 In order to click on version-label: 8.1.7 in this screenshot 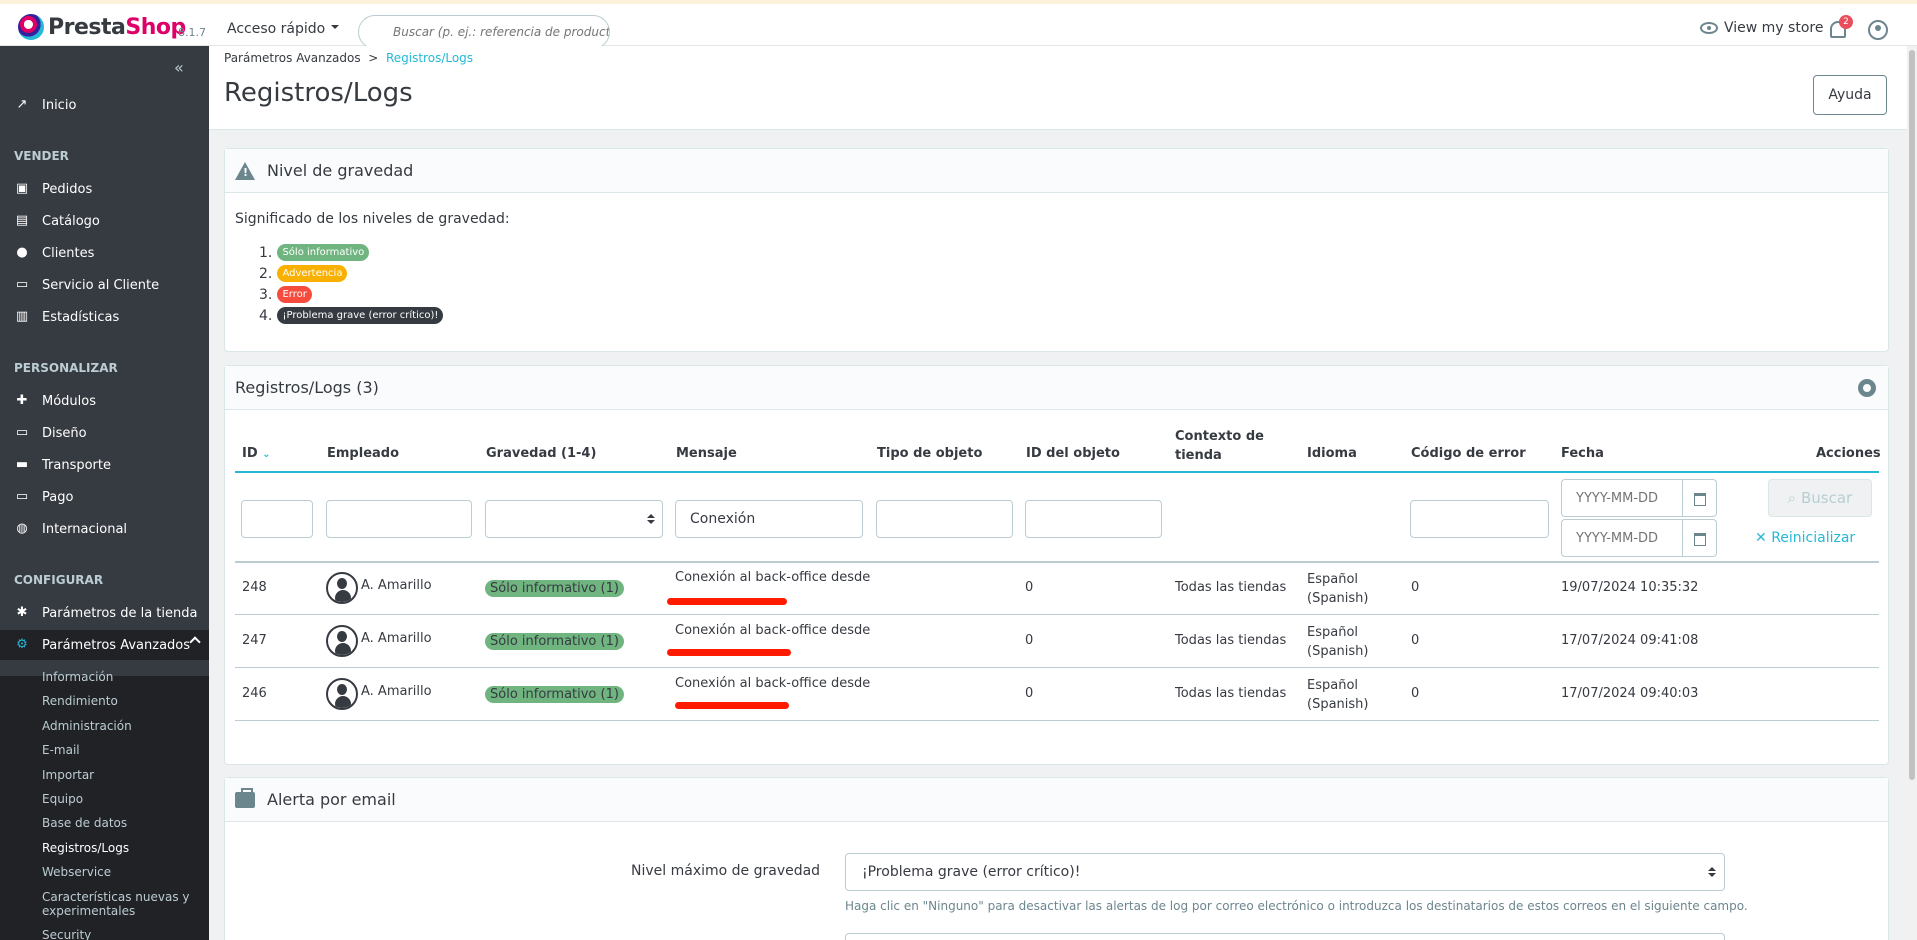, I will do `click(192, 32)`.